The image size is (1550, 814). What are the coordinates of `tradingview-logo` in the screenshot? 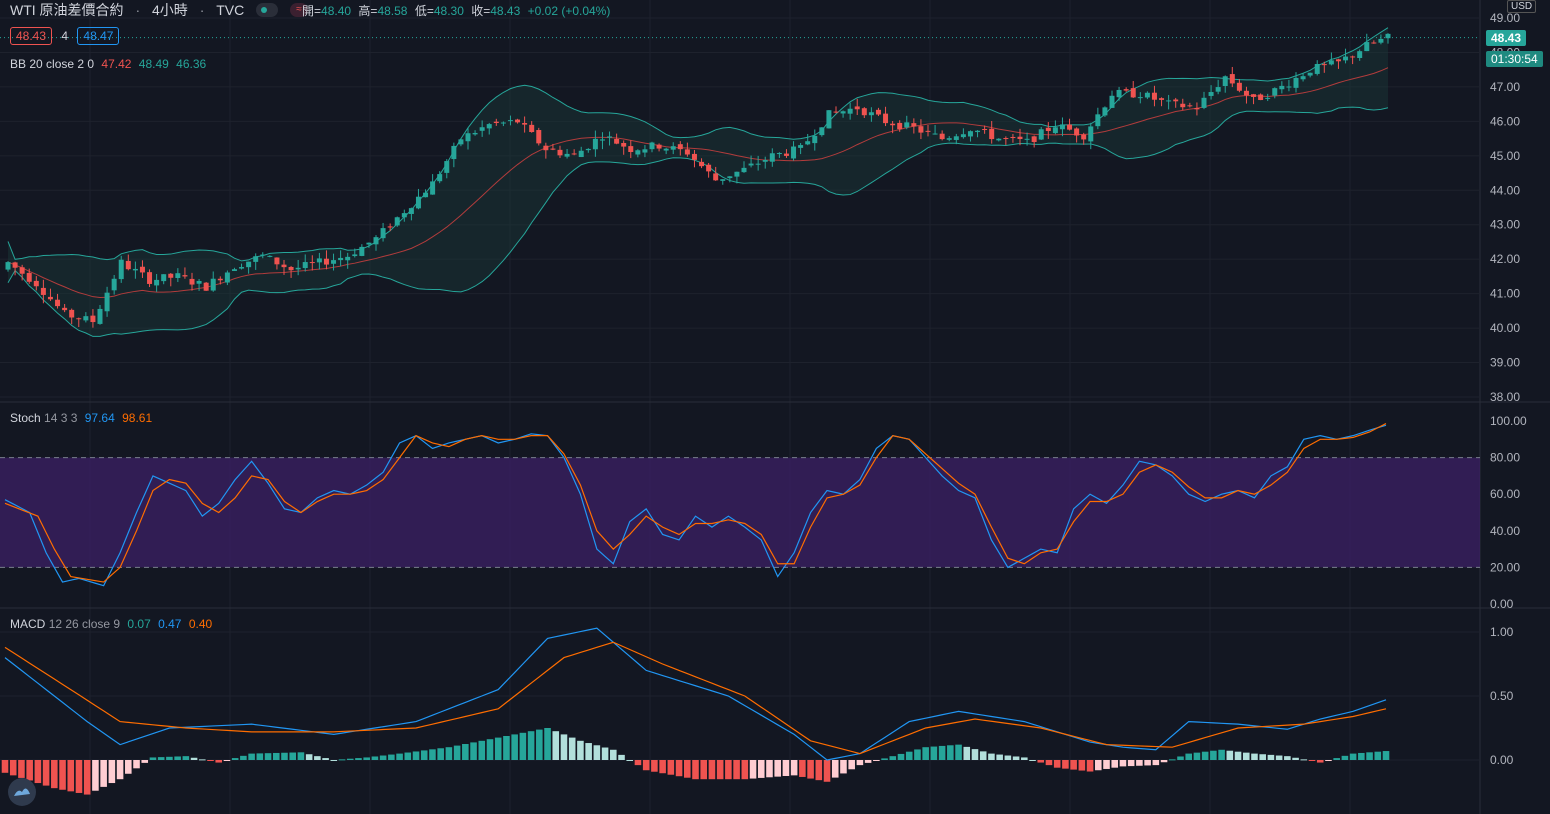 It's located at (22, 792).